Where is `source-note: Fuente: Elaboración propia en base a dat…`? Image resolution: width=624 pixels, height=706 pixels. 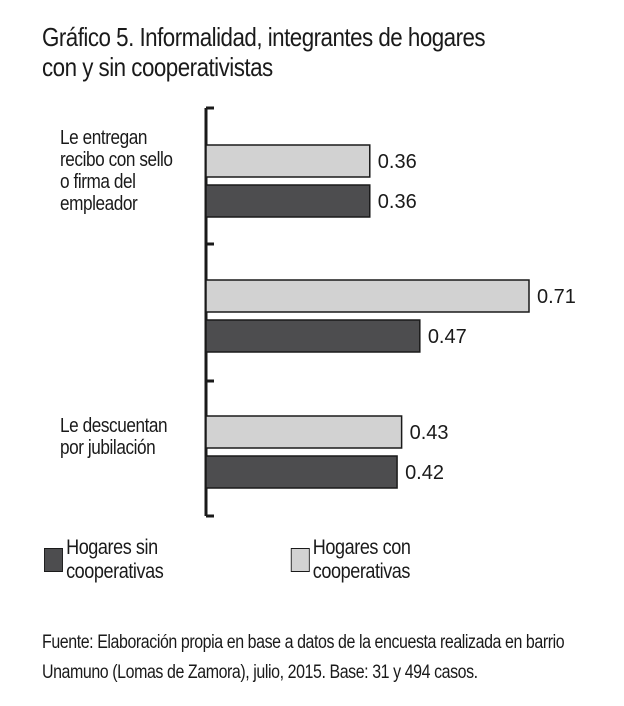 source-note: Fuente: Elaboración propia en base a dat… is located at coordinates (303, 657).